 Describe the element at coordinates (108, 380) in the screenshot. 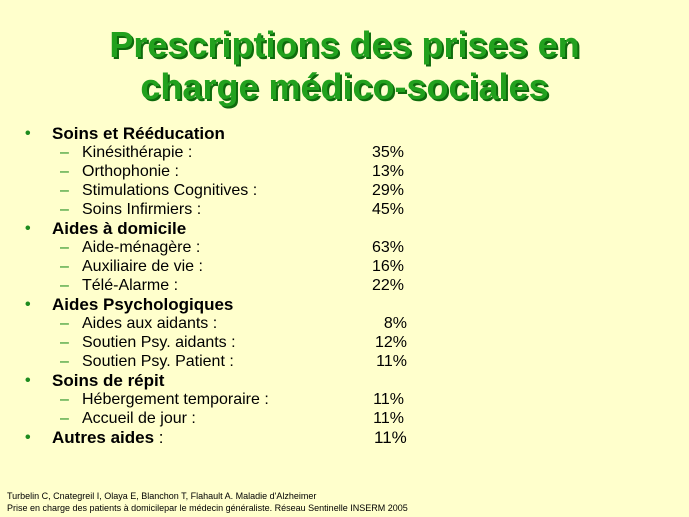

I see `category-label: Soins de répit` at that location.